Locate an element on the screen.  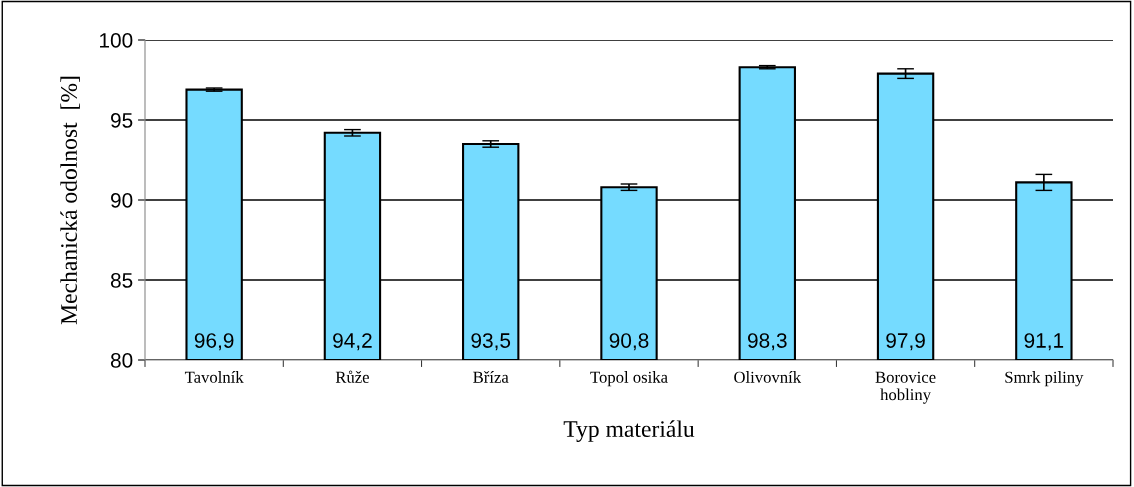
data-label: 97,9 is located at coordinates (905, 342).